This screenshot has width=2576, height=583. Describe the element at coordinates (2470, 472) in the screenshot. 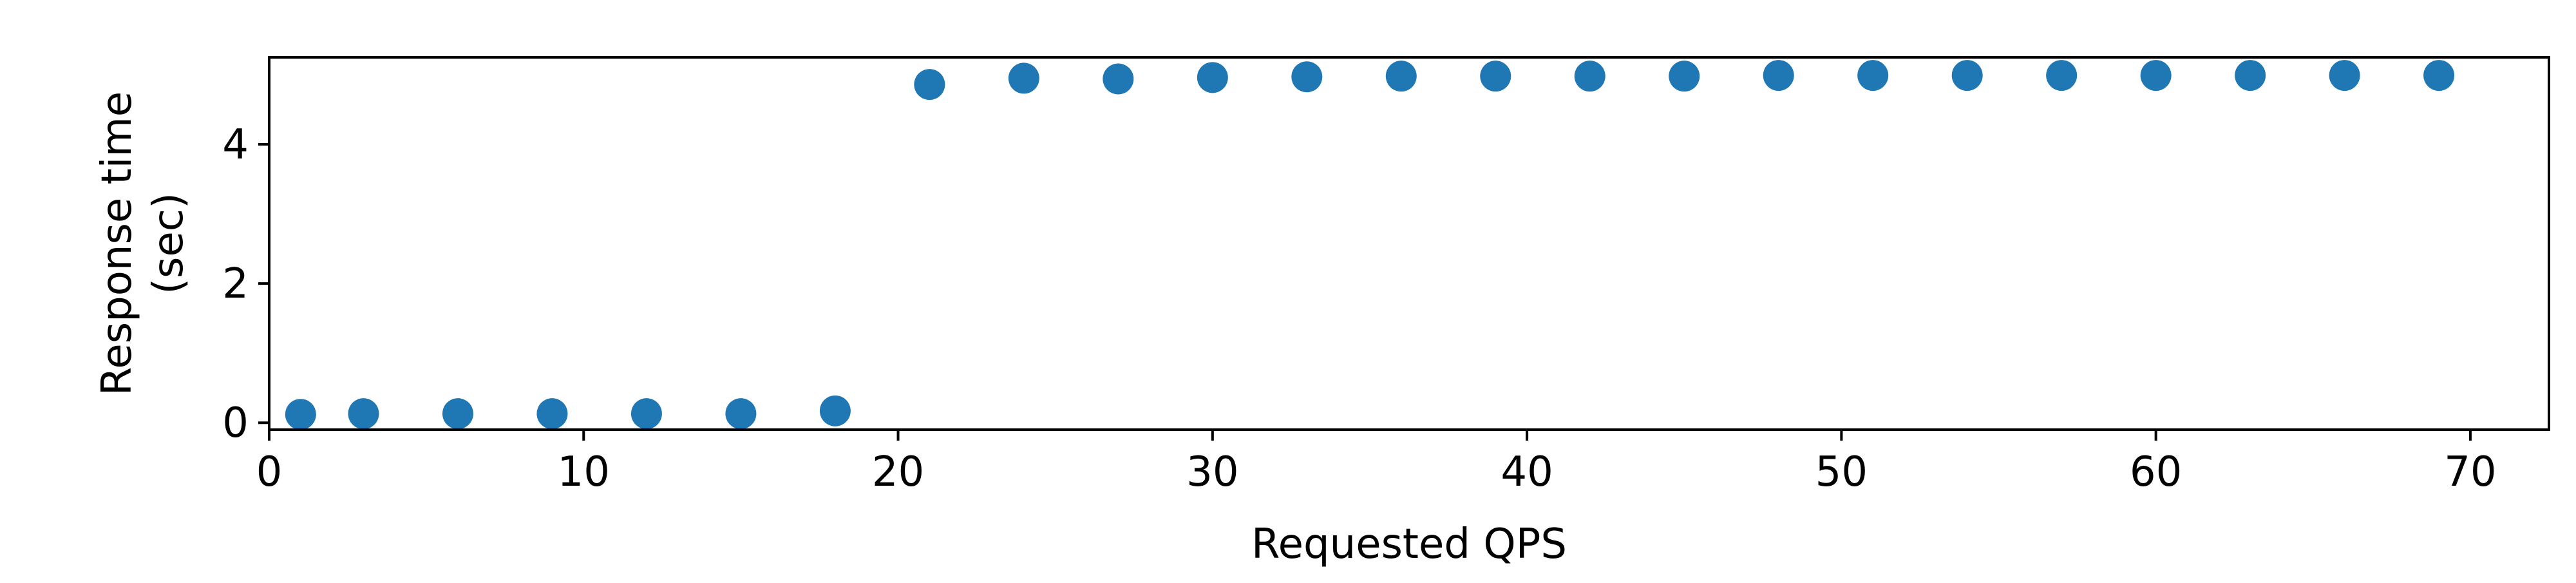

I see `x-tick-label: 70` at that location.